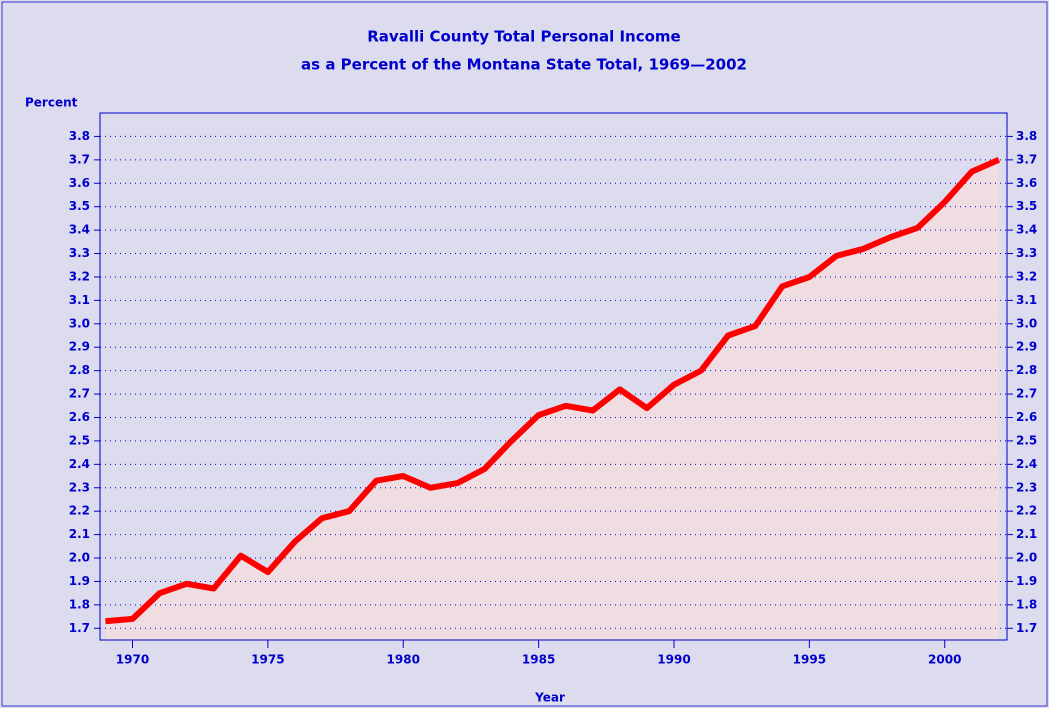 The image size is (1049, 708). Describe the element at coordinates (79, 347) in the screenshot. I see `y-tick-label: 2.9` at that location.